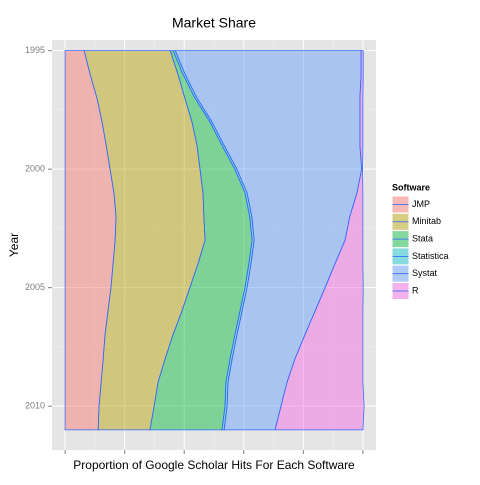  Describe the element at coordinates (430, 256) in the screenshot. I see `legend-label: Statistica` at that location.